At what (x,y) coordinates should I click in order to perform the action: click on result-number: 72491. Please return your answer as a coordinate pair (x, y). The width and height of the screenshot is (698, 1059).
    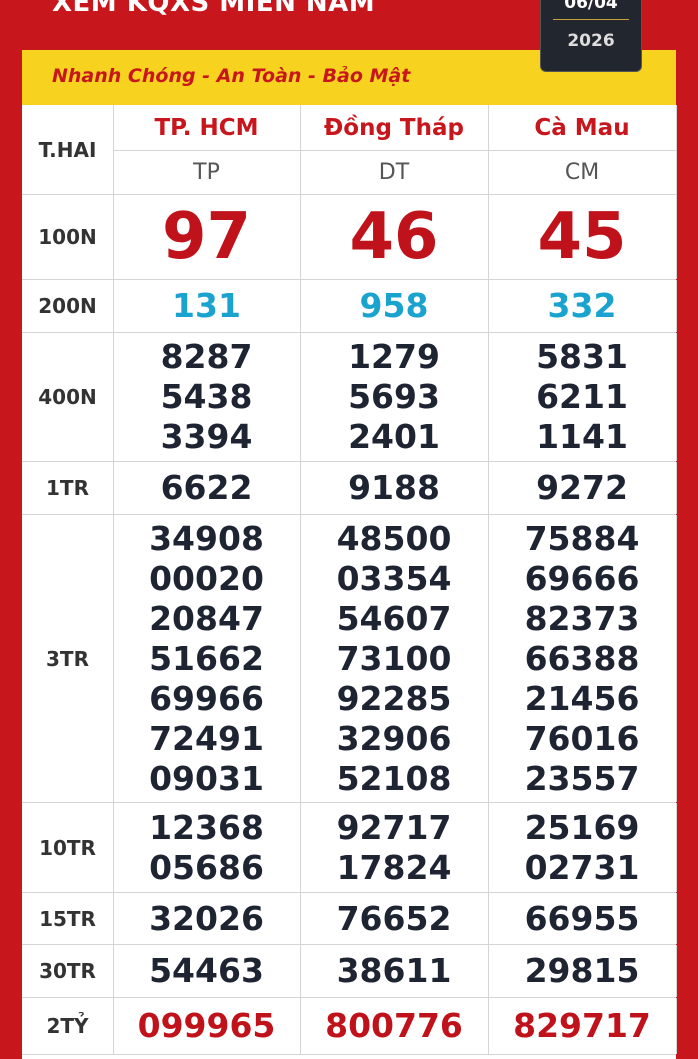
    Looking at the image, I should click on (206, 738).